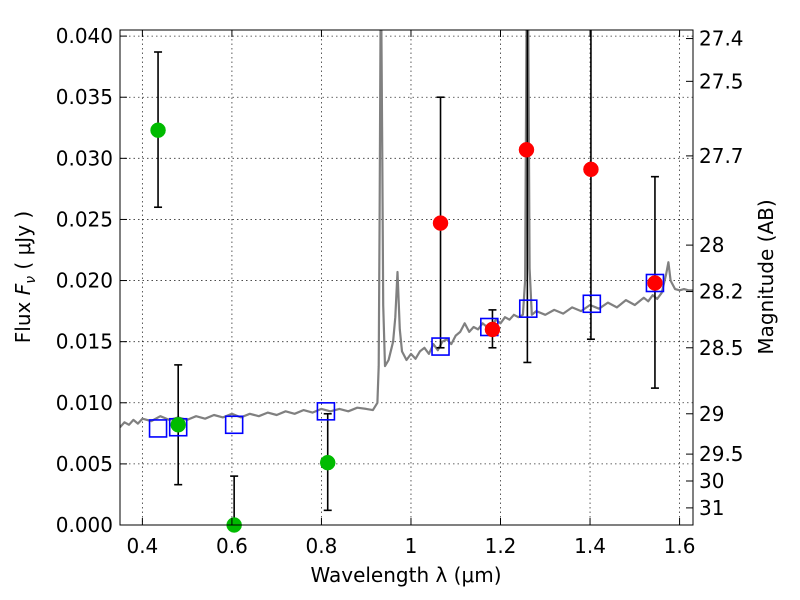  I want to click on y-tick-label: 0.035, so click(84, 97).